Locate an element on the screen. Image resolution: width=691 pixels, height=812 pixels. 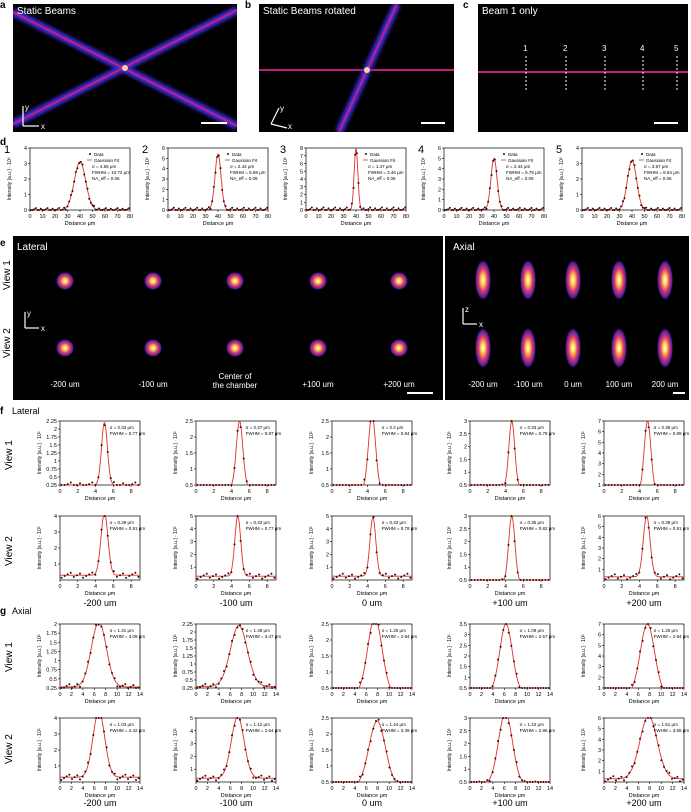
axial-spot-view1 is located at coordinates (619, 280).